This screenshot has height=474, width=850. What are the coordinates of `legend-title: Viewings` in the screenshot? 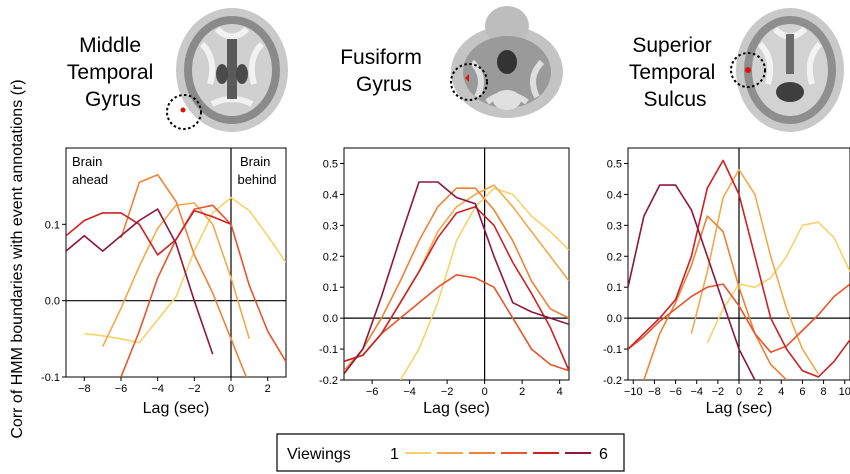 It's located at (319, 454).